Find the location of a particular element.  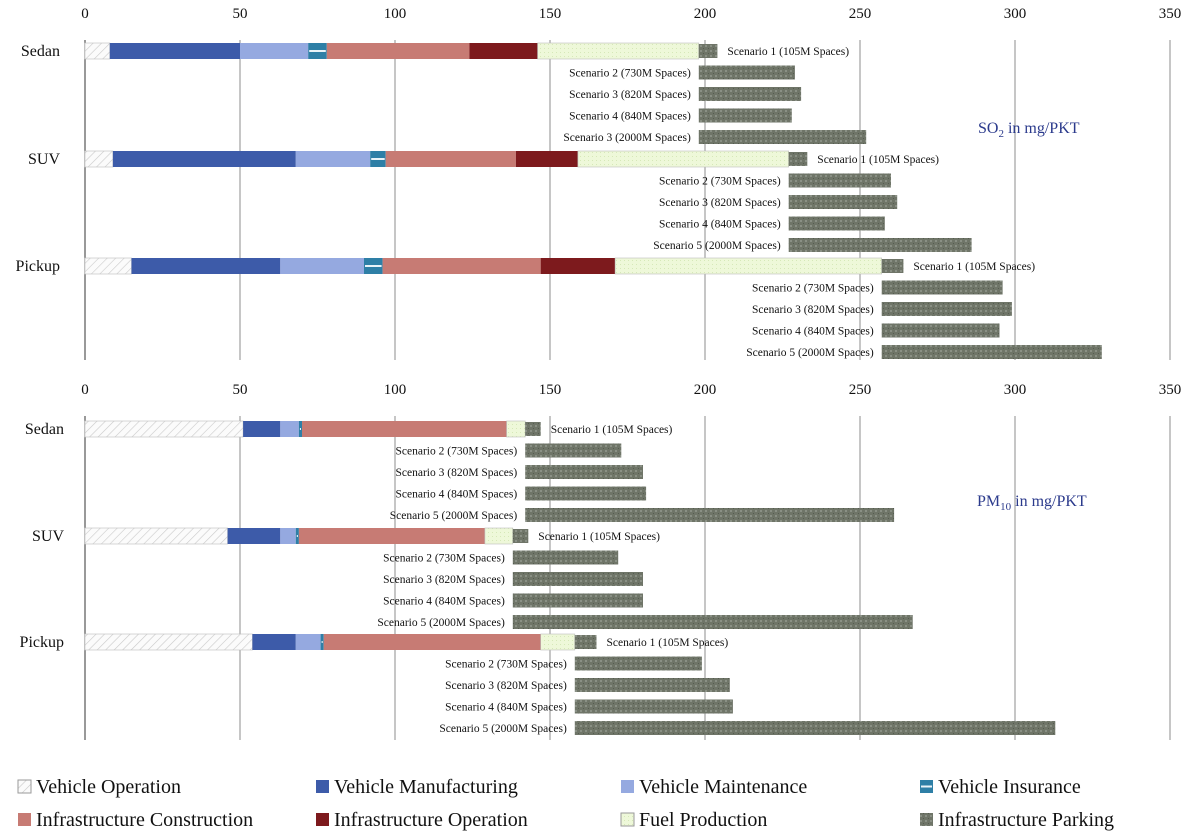

x-tick-label: 0 is located at coordinates (85, 390).